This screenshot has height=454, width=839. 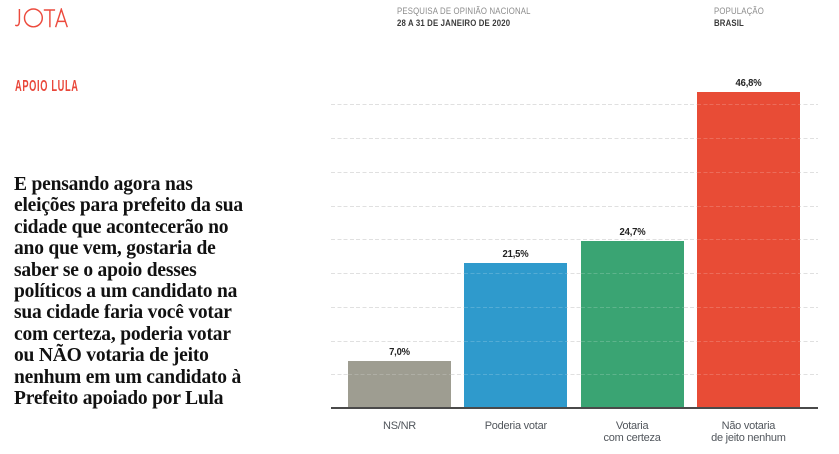 I want to click on section-title: APOIO LULA, so click(x=47, y=86).